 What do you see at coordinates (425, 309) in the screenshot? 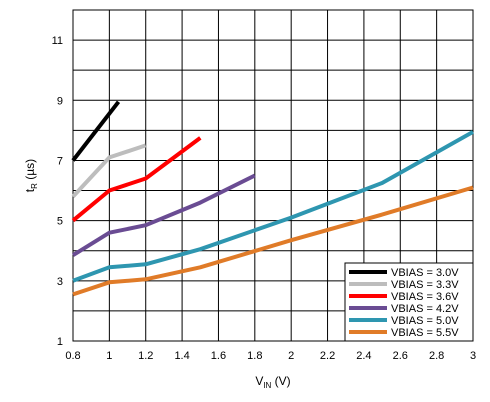
I see `legend-label: VBIAS = 4.2V` at bounding box center [425, 309].